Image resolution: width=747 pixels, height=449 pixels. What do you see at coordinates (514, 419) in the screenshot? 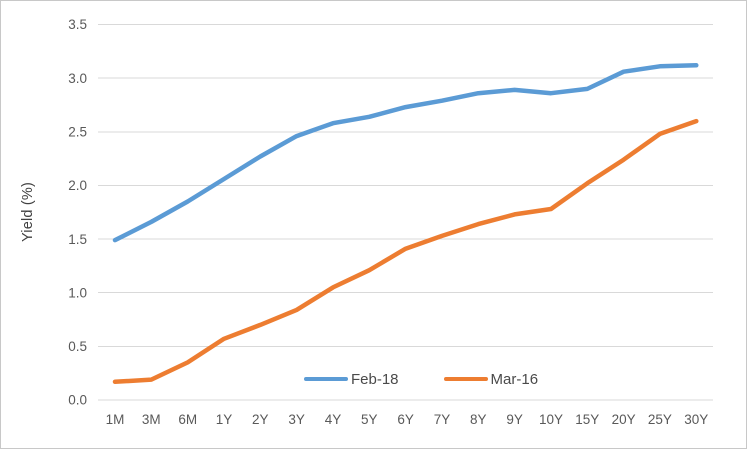
I see `x-tick-label: 9Y` at bounding box center [514, 419].